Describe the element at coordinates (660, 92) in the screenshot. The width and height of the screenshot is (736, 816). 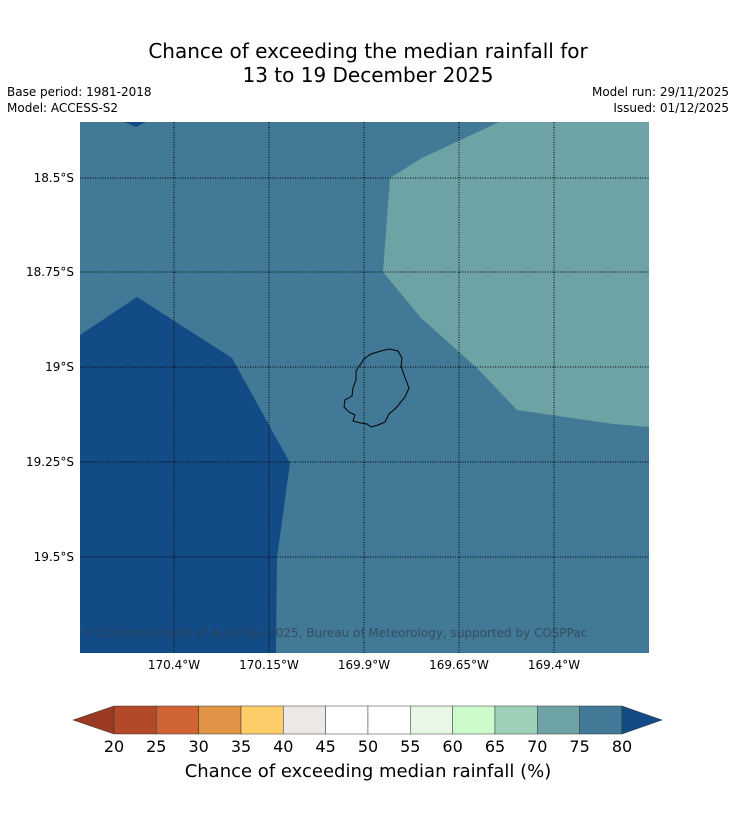
I see `model-run-label: Model run: 29/11/2025` at that location.